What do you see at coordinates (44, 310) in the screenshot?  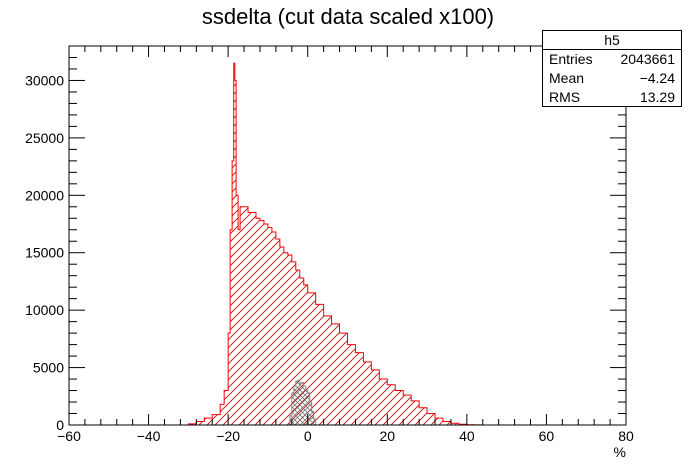 I see `y-tick-label: 10000` at bounding box center [44, 310].